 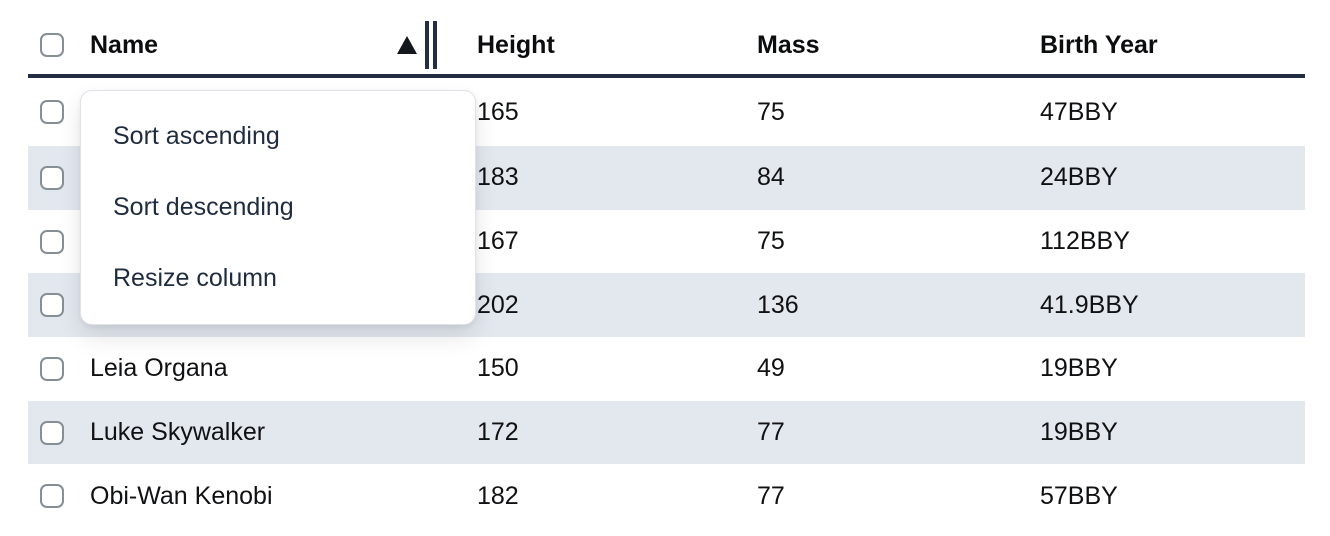 What do you see at coordinates (1085, 241) in the screenshot?
I see `cell-birth-year: 112BBY` at bounding box center [1085, 241].